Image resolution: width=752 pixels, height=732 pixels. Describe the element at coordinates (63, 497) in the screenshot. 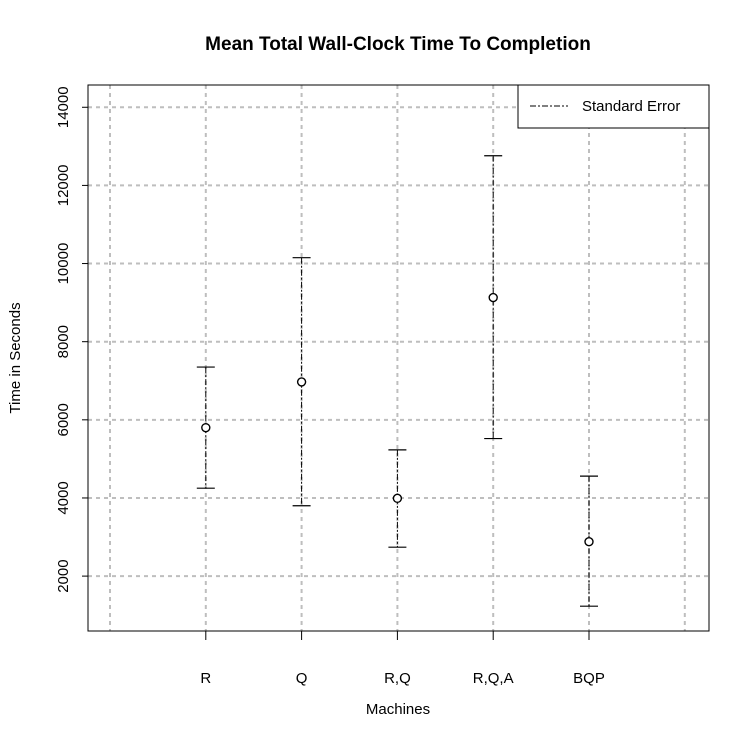

I see `y-tick-label: 4000` at that location.